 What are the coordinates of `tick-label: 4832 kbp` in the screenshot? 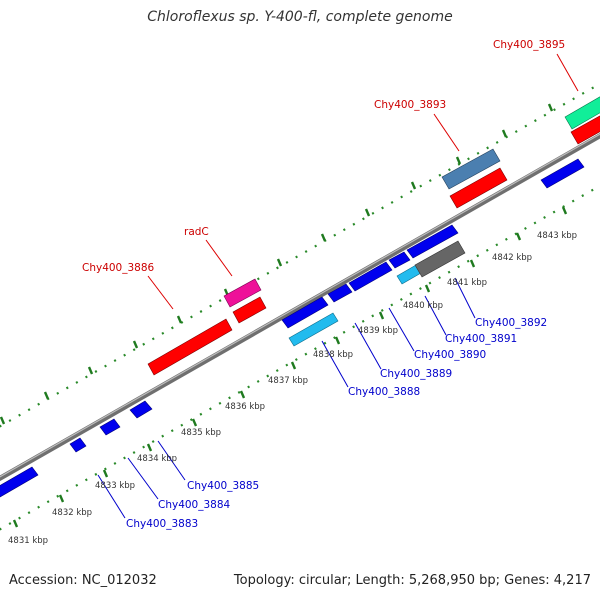 It's located at (72, 513).